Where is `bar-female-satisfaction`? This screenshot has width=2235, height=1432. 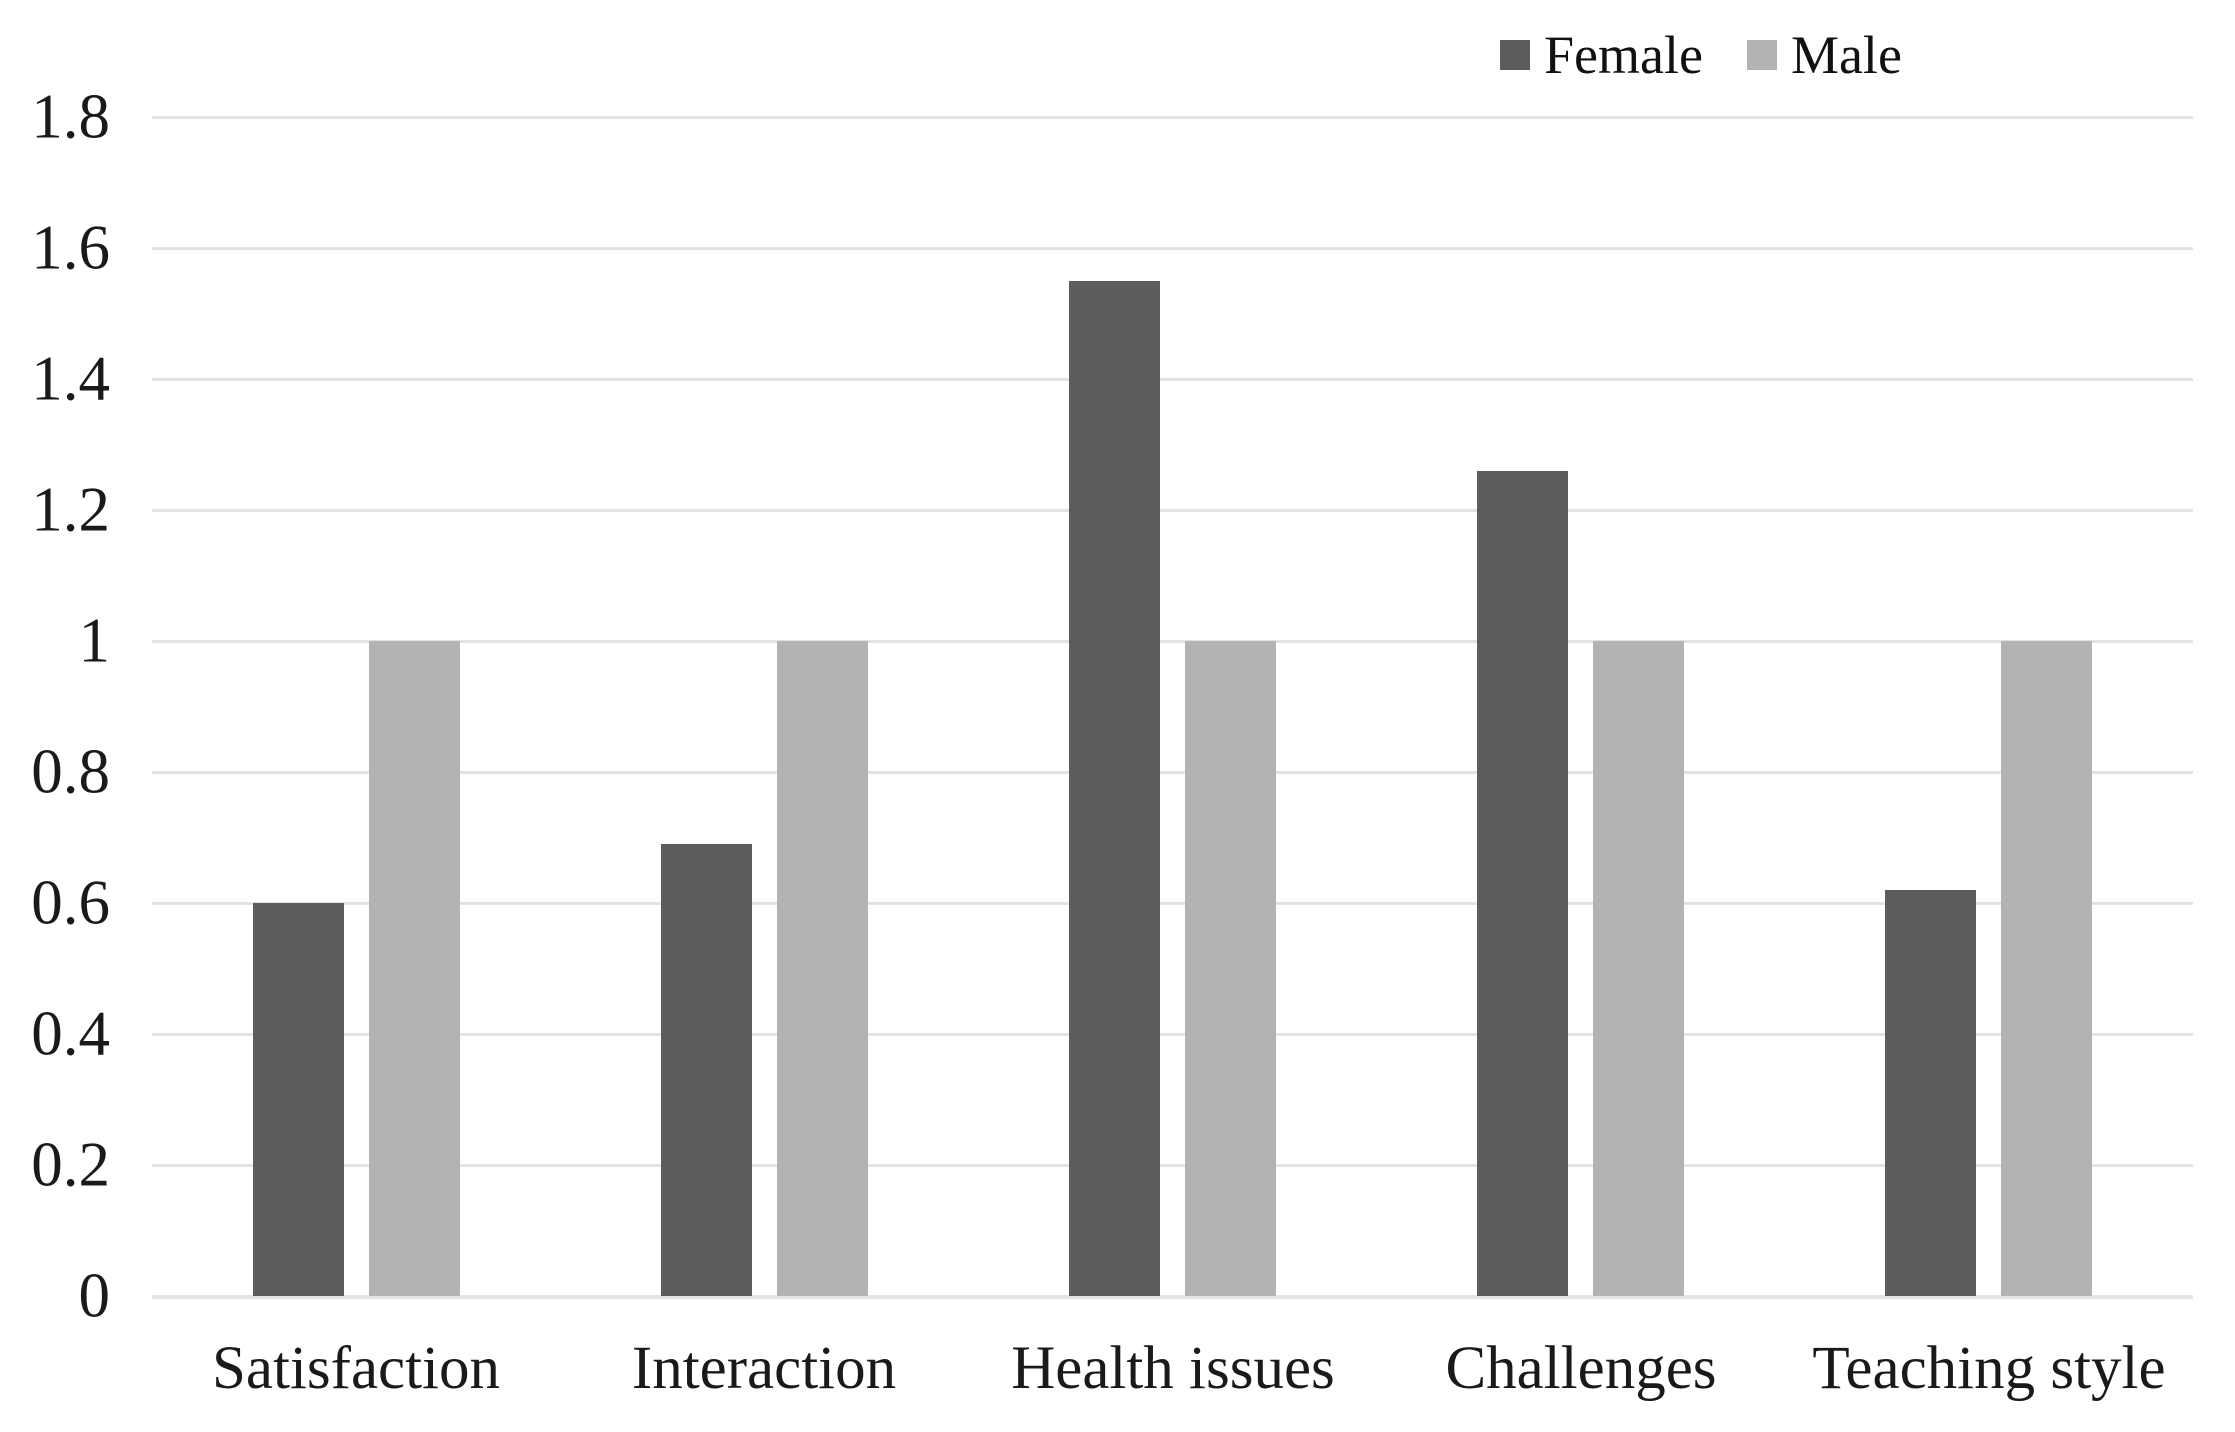 bar-female-satisfaction is located at coordinates (298, 1099).